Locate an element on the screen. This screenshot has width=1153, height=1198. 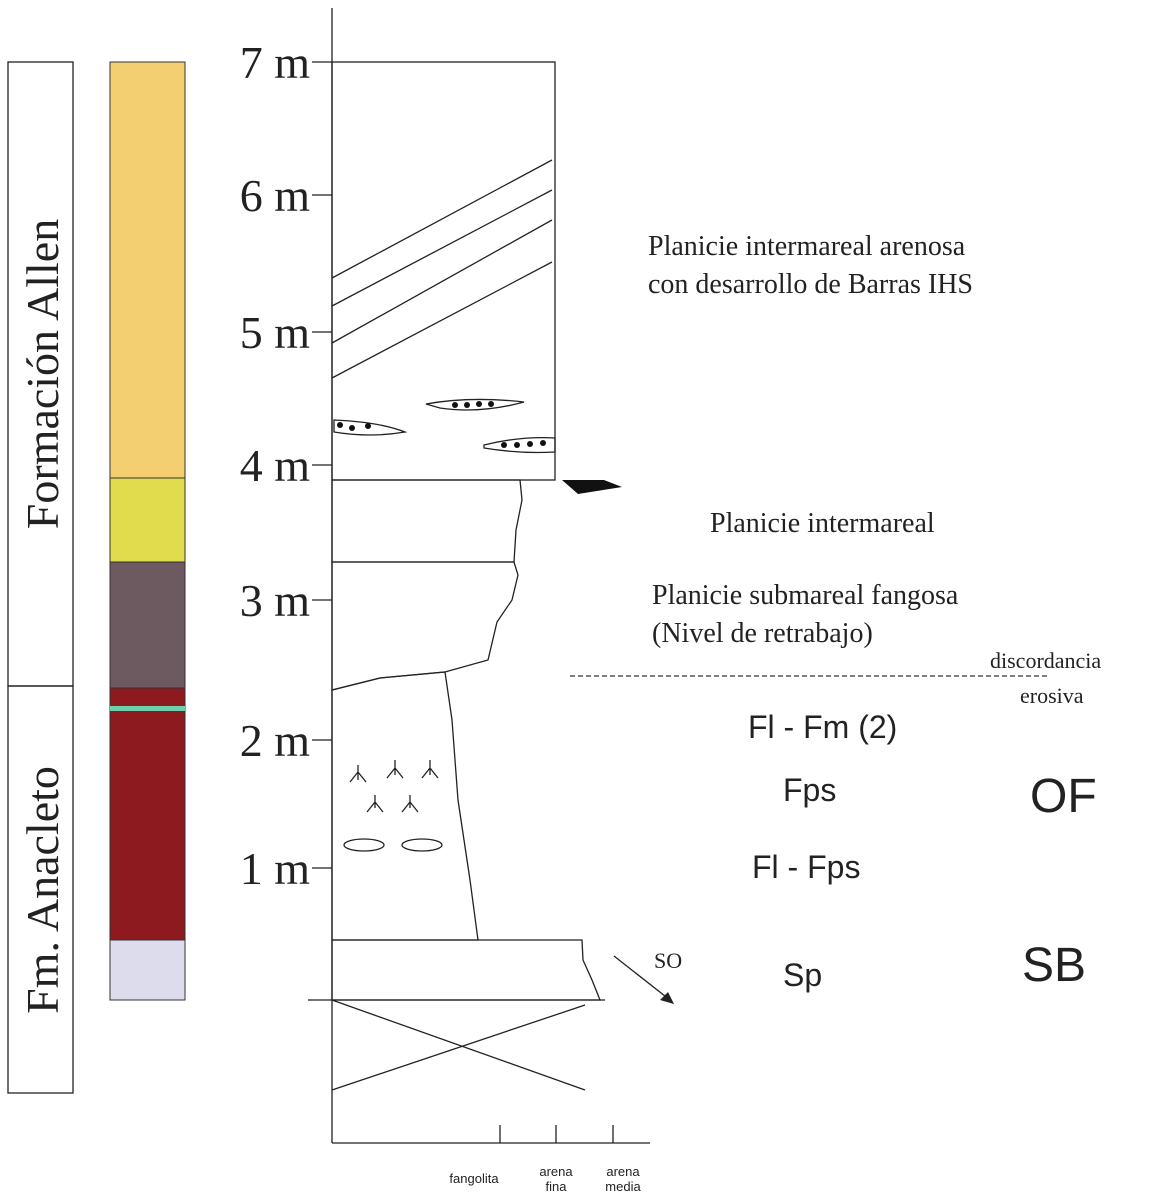
environment-label: Planicie intermareal is located at coordinates (822, 523).